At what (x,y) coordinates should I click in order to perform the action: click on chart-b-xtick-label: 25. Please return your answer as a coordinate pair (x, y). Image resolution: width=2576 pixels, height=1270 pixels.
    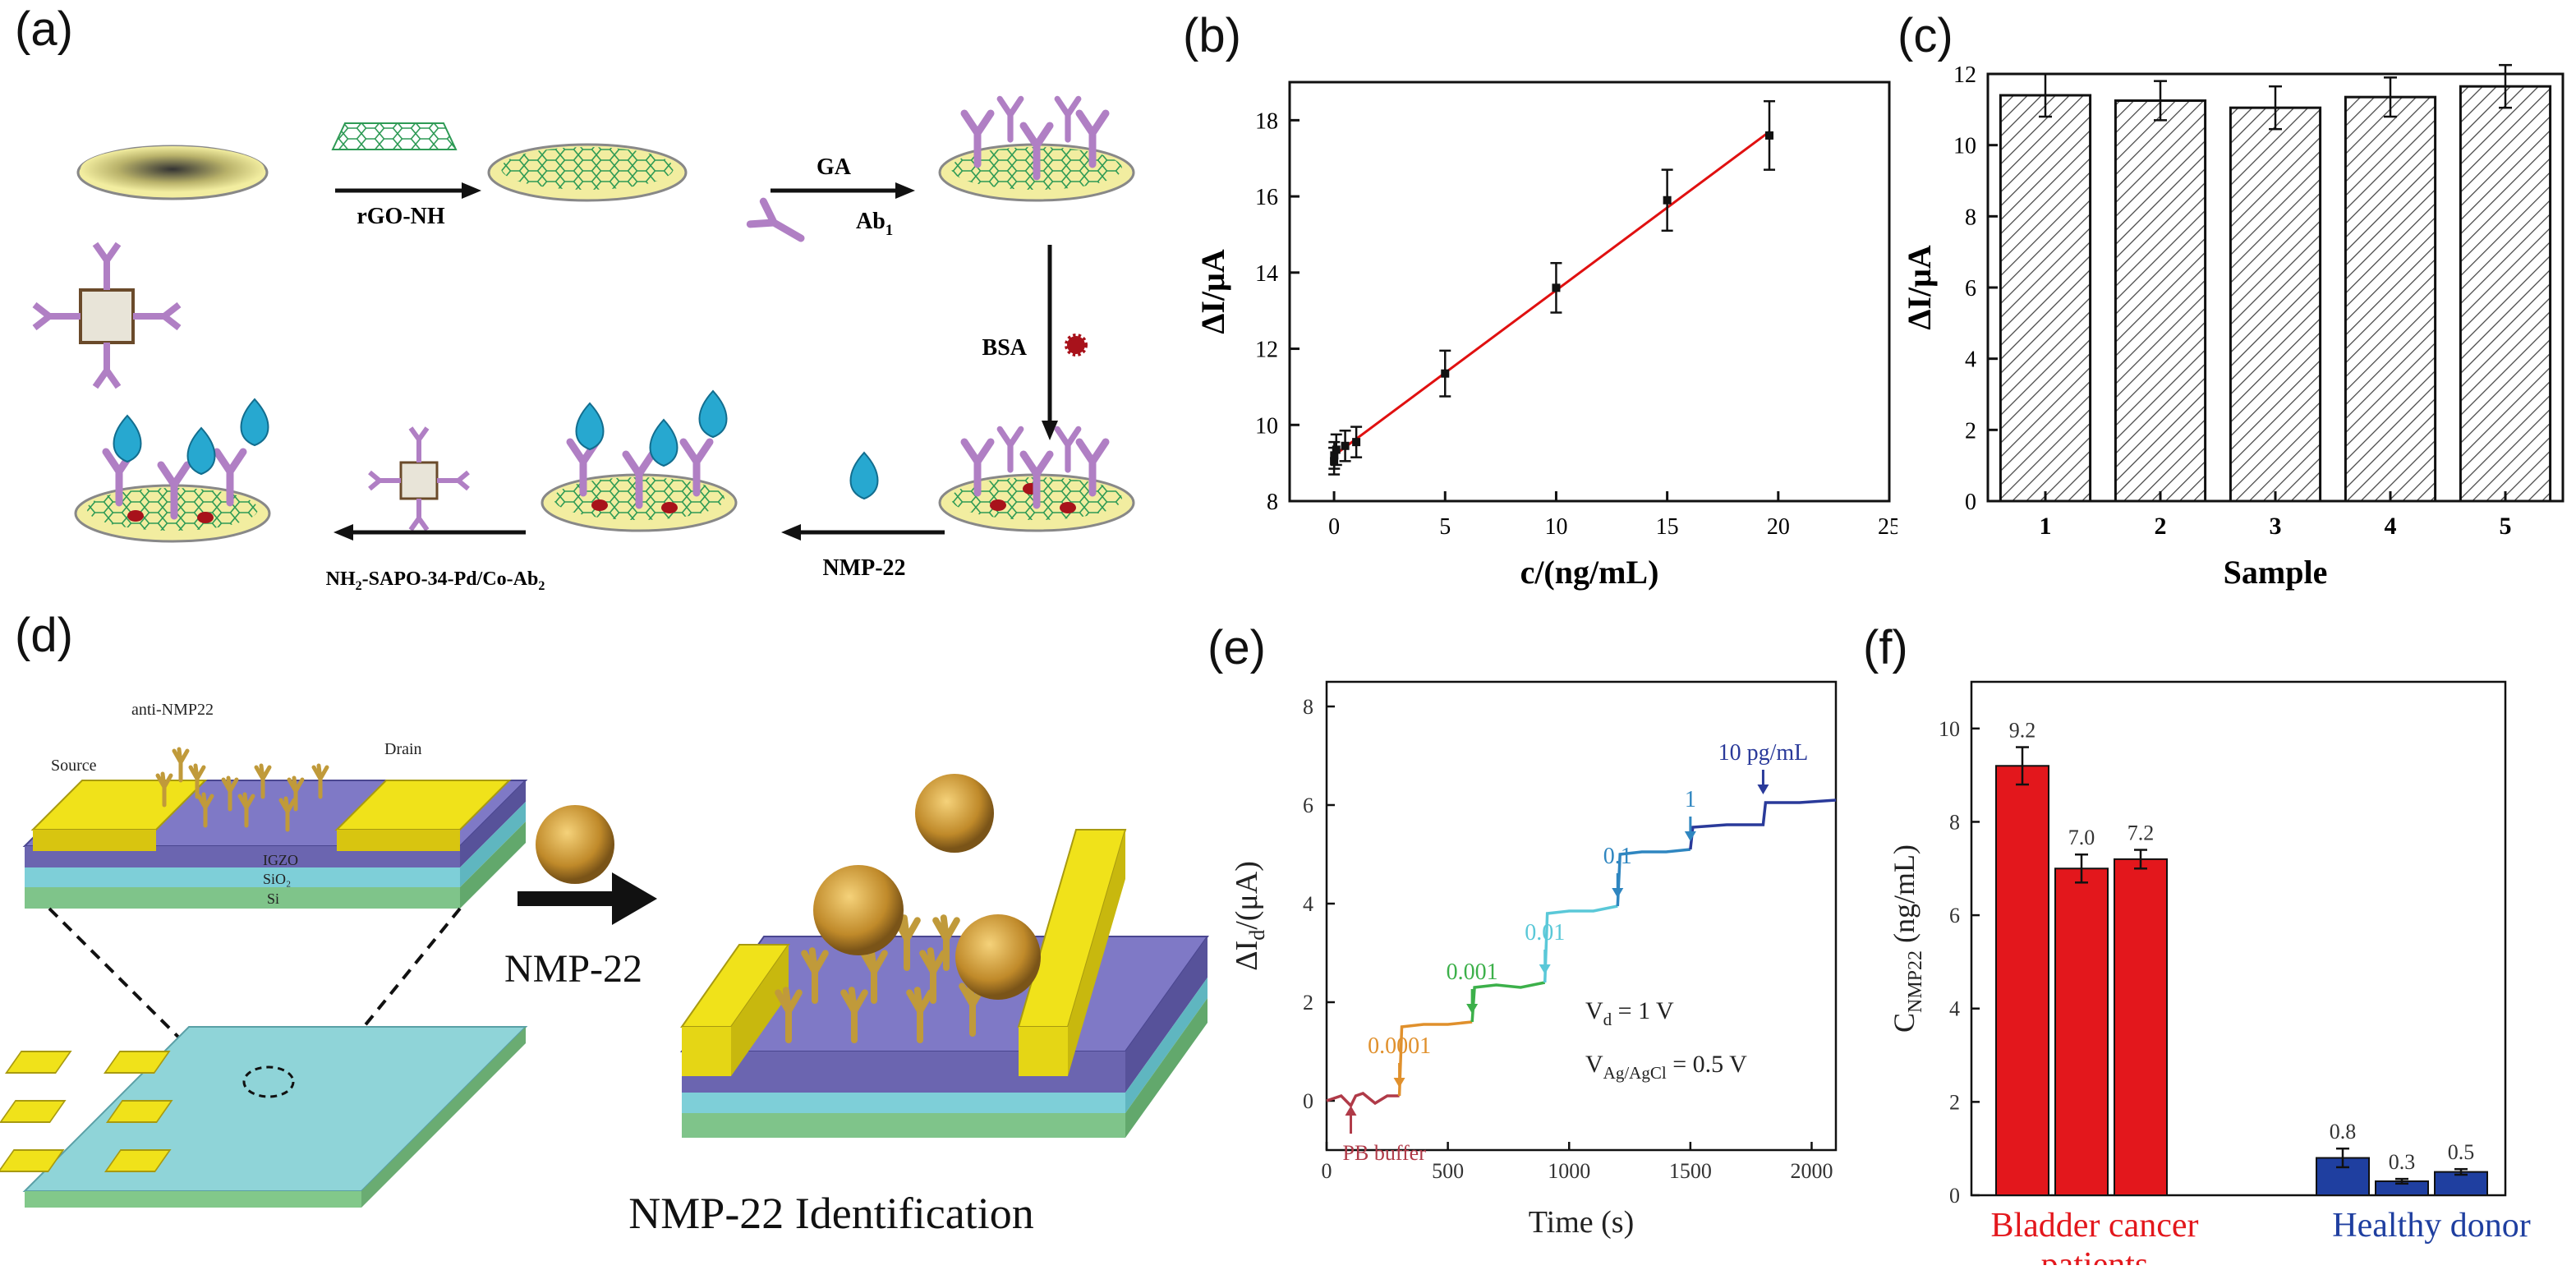
    Looking at the image, I should click on (1888, 527).